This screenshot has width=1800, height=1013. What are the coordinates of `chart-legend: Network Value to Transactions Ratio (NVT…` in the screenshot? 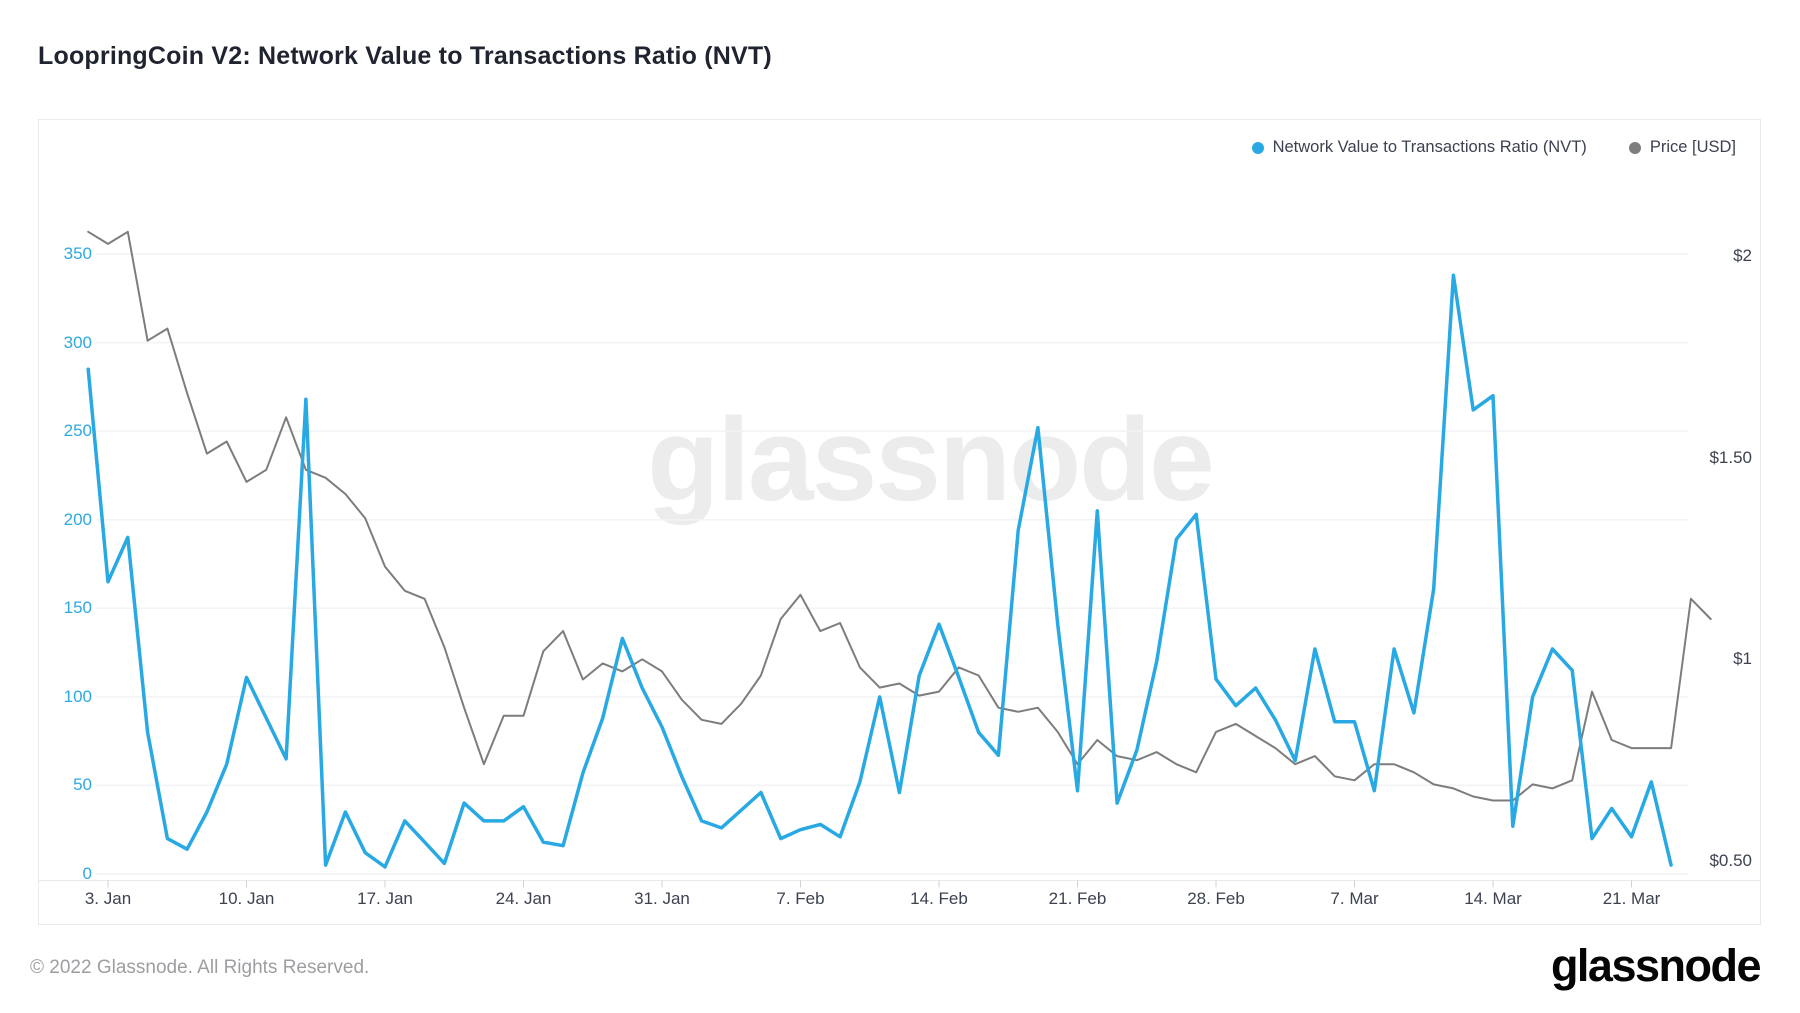 It's located at (1493, 147).